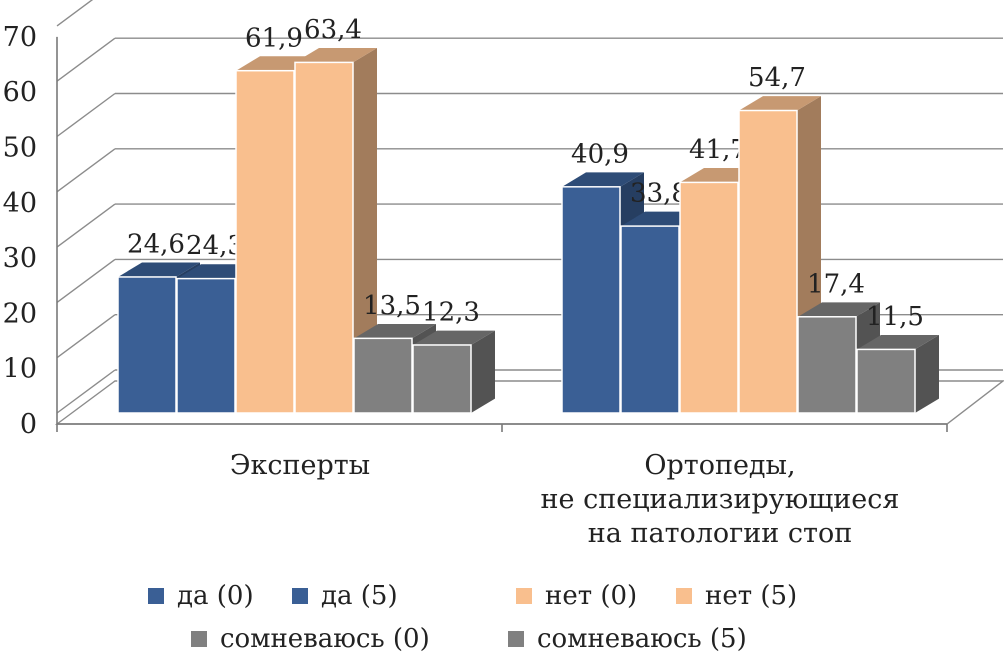 This screenshot has width=1004, height=670. I want to click on data-label: 54,7, so click(777, 78).